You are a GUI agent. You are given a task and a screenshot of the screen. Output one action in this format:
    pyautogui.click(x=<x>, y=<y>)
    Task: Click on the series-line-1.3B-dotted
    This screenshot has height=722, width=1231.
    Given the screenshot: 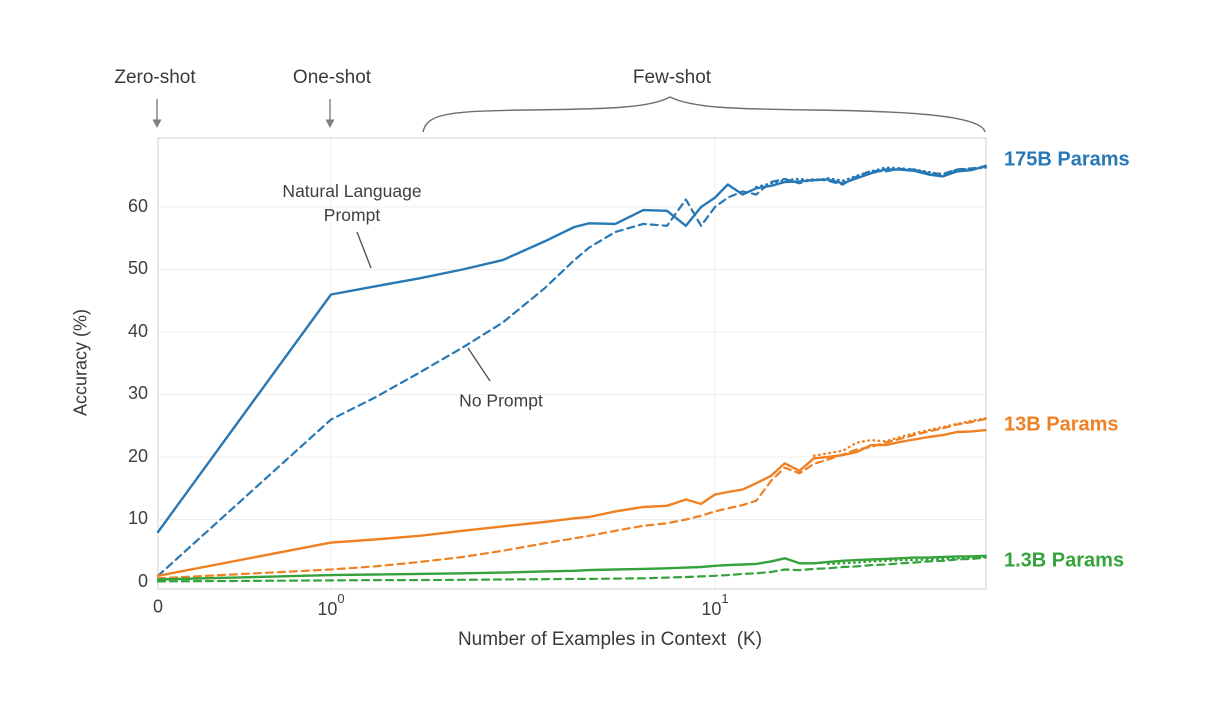 What is the action you would take?
    pyautogui.click(x=906, y=560)
    